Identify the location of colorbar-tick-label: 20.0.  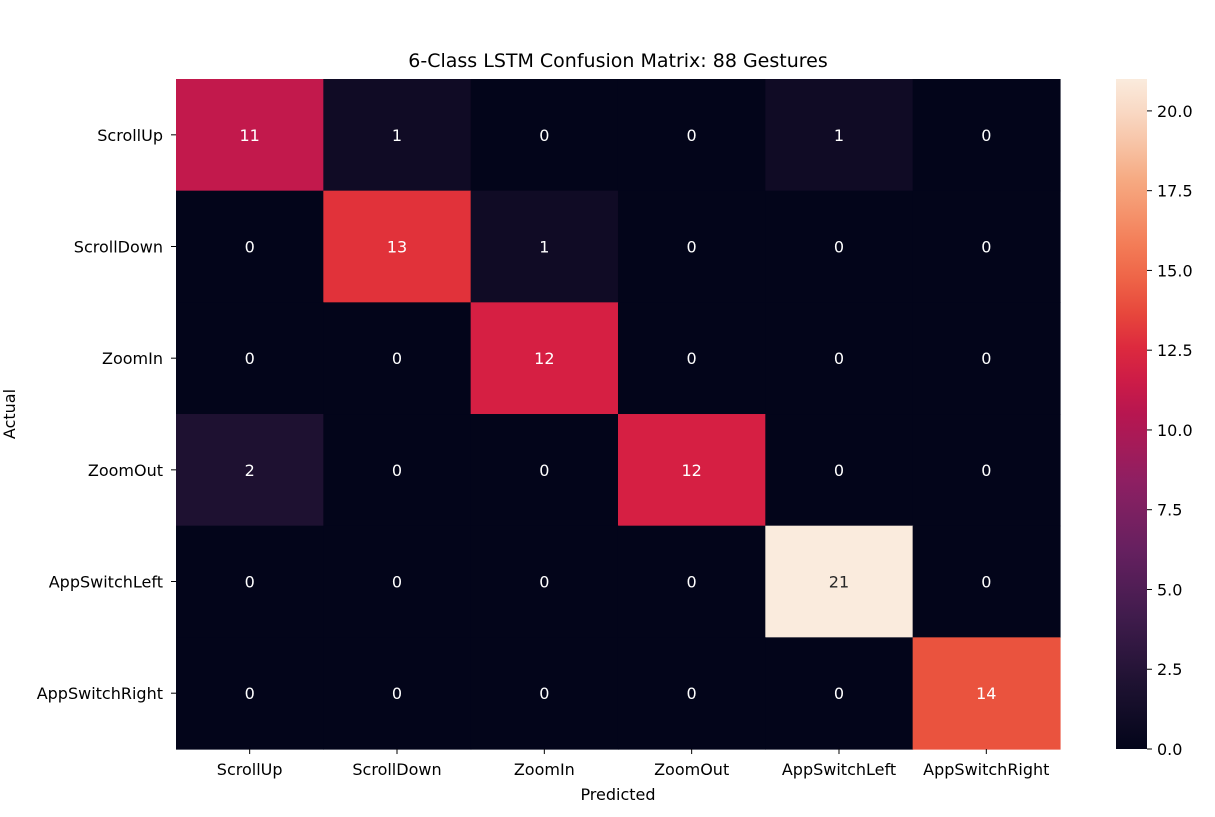
(1175, 111).